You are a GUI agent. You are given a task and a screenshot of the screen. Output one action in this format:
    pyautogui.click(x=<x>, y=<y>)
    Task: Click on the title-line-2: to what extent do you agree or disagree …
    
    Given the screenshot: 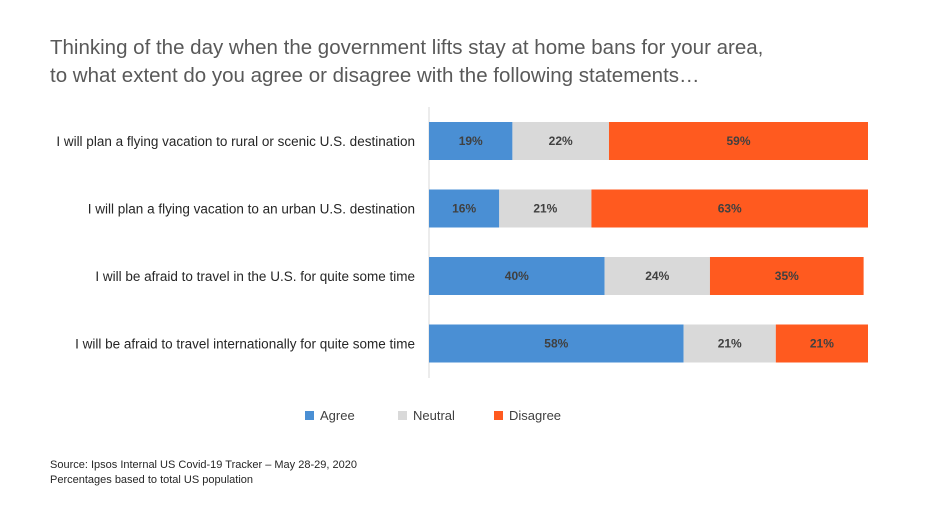 What is the action you would take?
    pyautogui.click(x=375, y=75)
    